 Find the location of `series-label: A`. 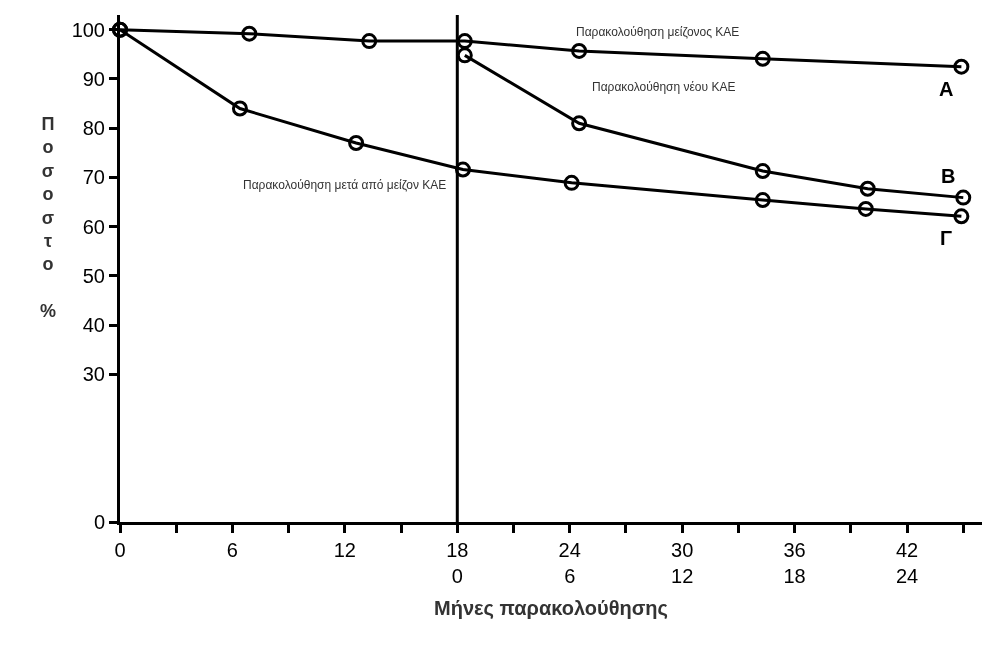

series-label: A is located at coordinates (946, 89).